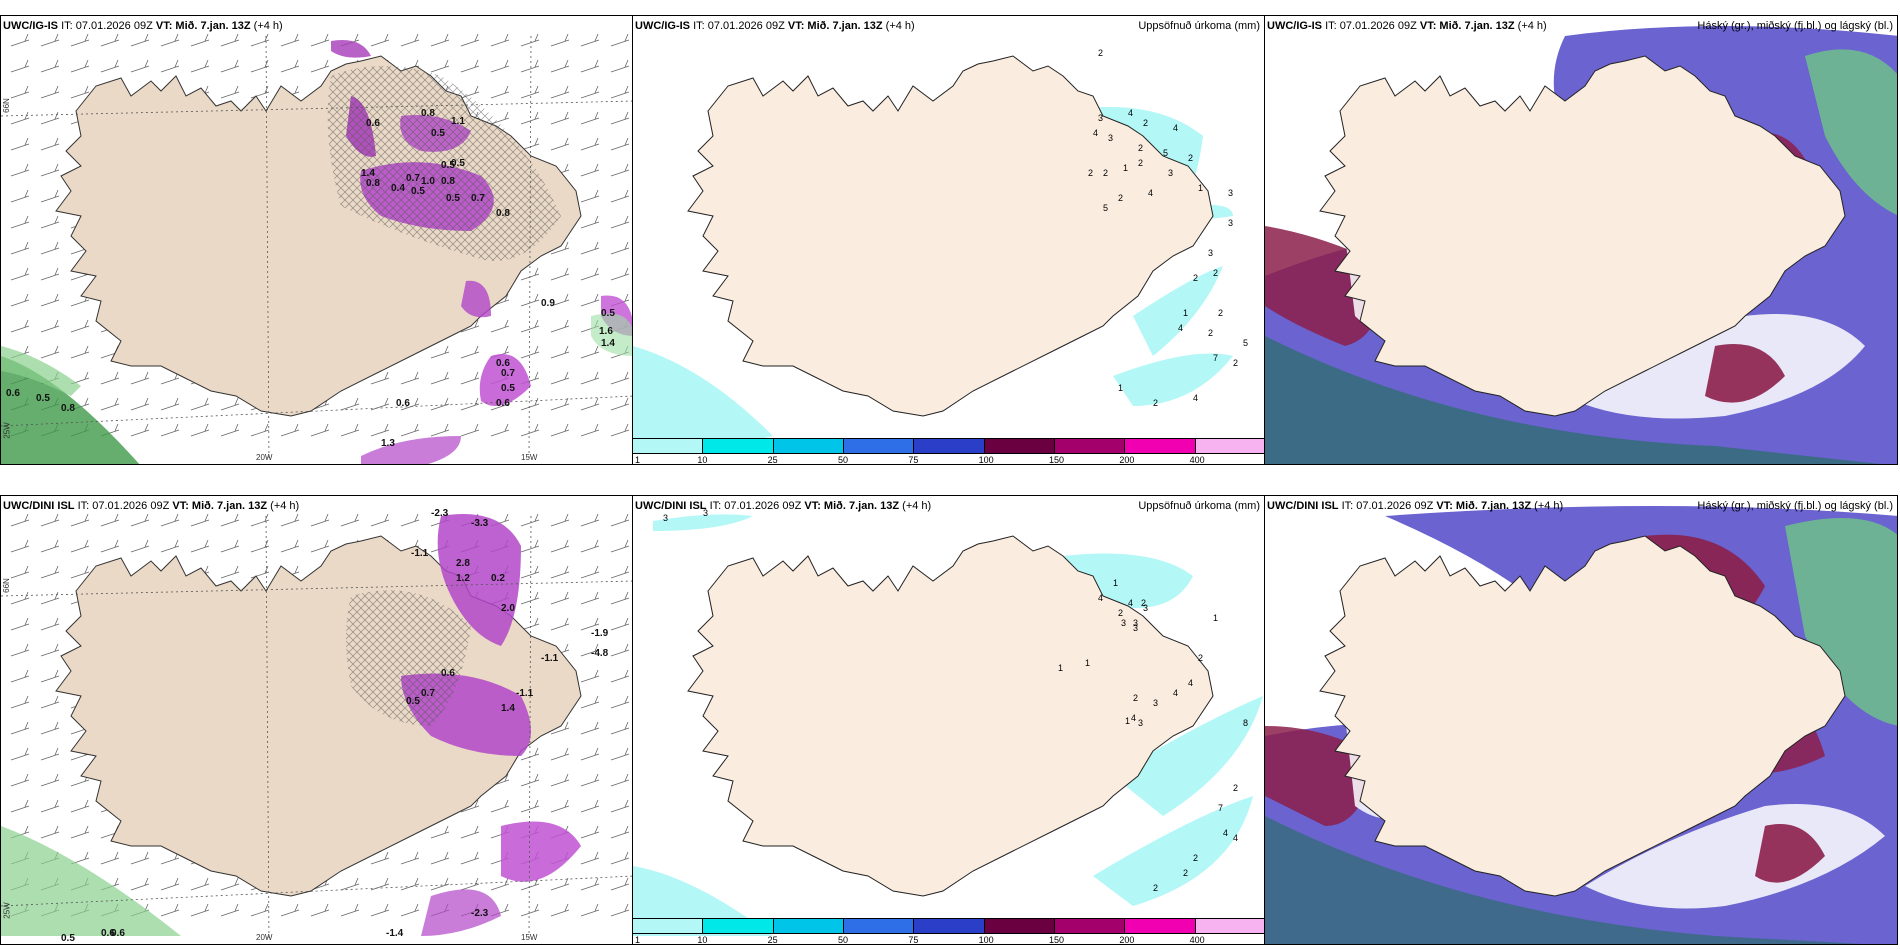 The width and height of the screenshot is (1900, 950). What do you see at coordinates (420, 553) in the screenshot?
I see `value-label: -1.1` at bounding box center [420, 553].